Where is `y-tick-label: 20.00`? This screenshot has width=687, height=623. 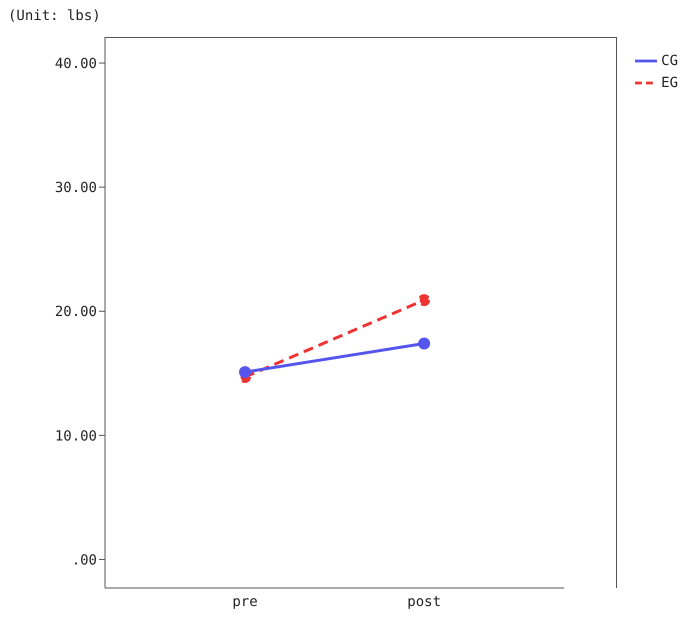 y-tick-label: 20.00 is located at coordinates (75, 312).